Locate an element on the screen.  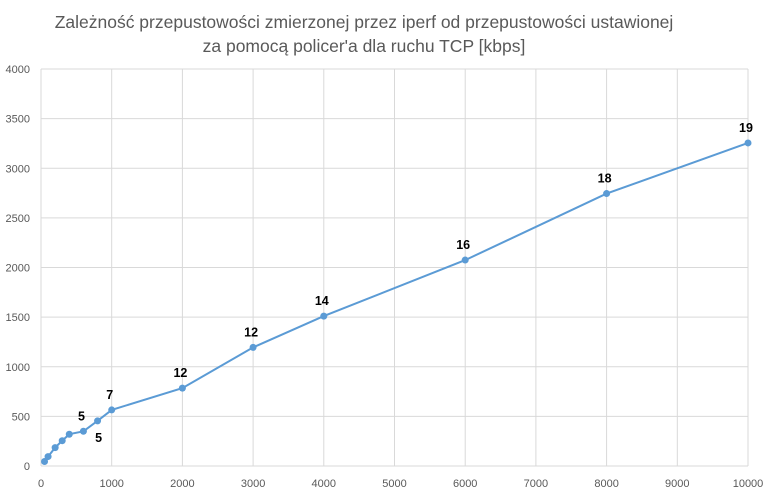
y-tick-label: 1500 is located at coordinates (18, 318).